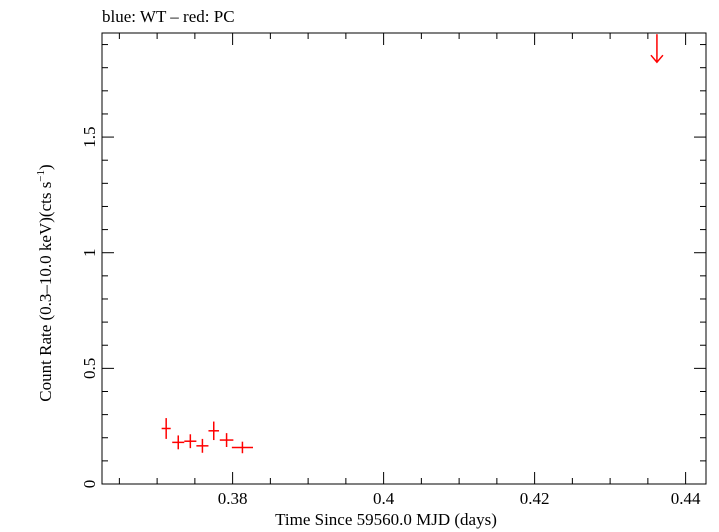 Image resolution: width=719 pixels, height=532 pixels. What do you see at coordinates (535, 498) in the screenshot?
I see `x-tick-label: 0.42` at bounding box center [535, 498].